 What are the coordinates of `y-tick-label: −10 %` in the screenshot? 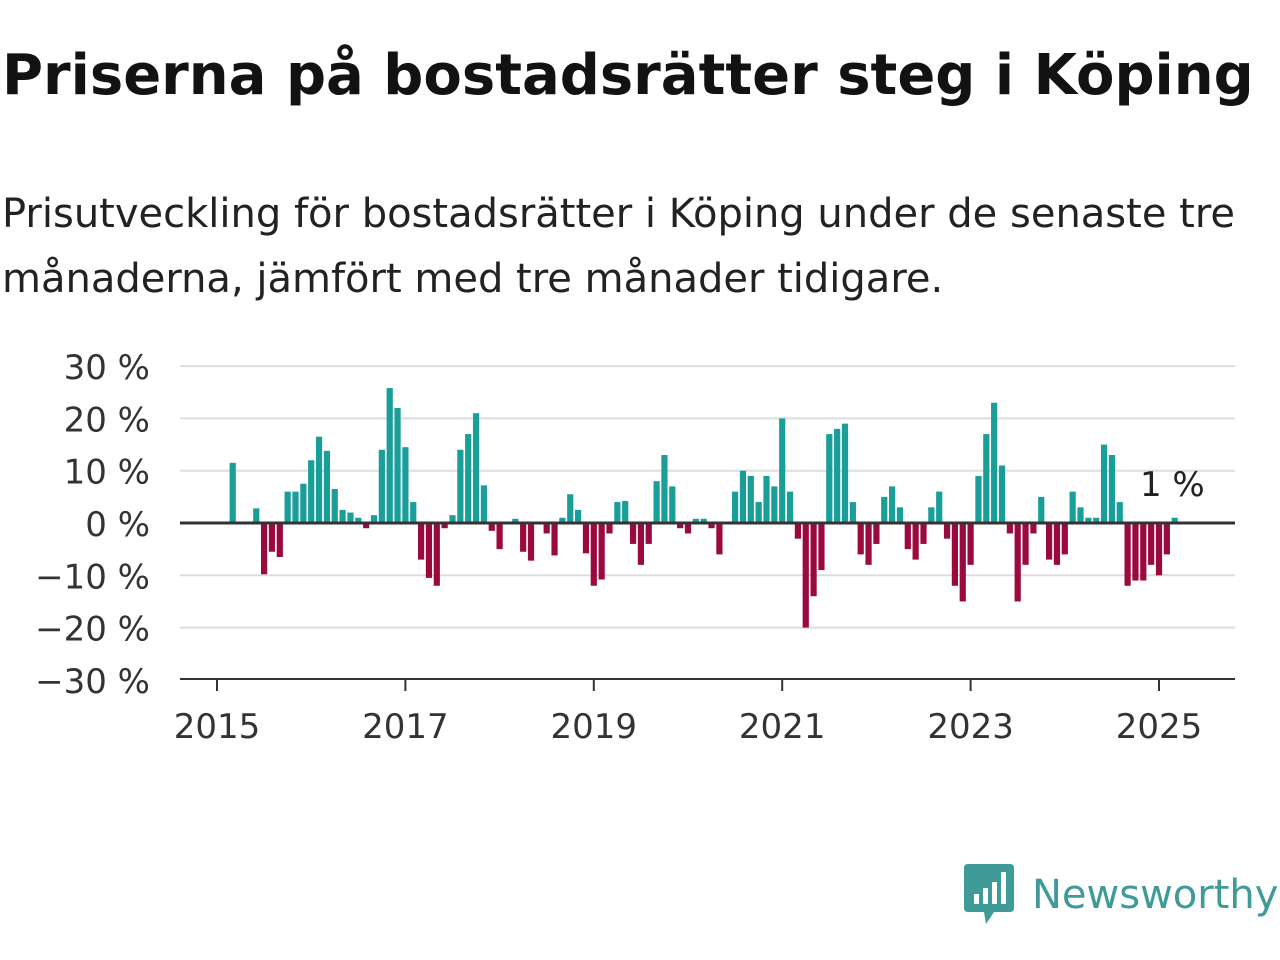 It's located at (92, 577).